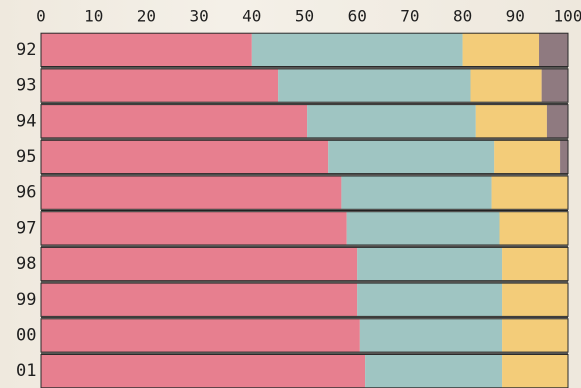 This screenshot has width=581, height=388. What do you see at coordinates (93, 16) in the screenshot?
I see `x-tick-label: 10` at bounding box center [93, 16].